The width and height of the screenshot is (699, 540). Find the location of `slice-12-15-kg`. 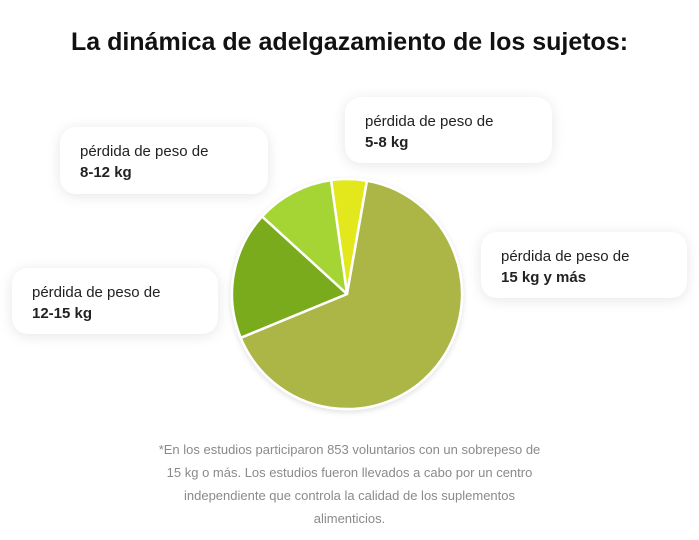

slice-12-15-kg is located at coordinates (289, 277).